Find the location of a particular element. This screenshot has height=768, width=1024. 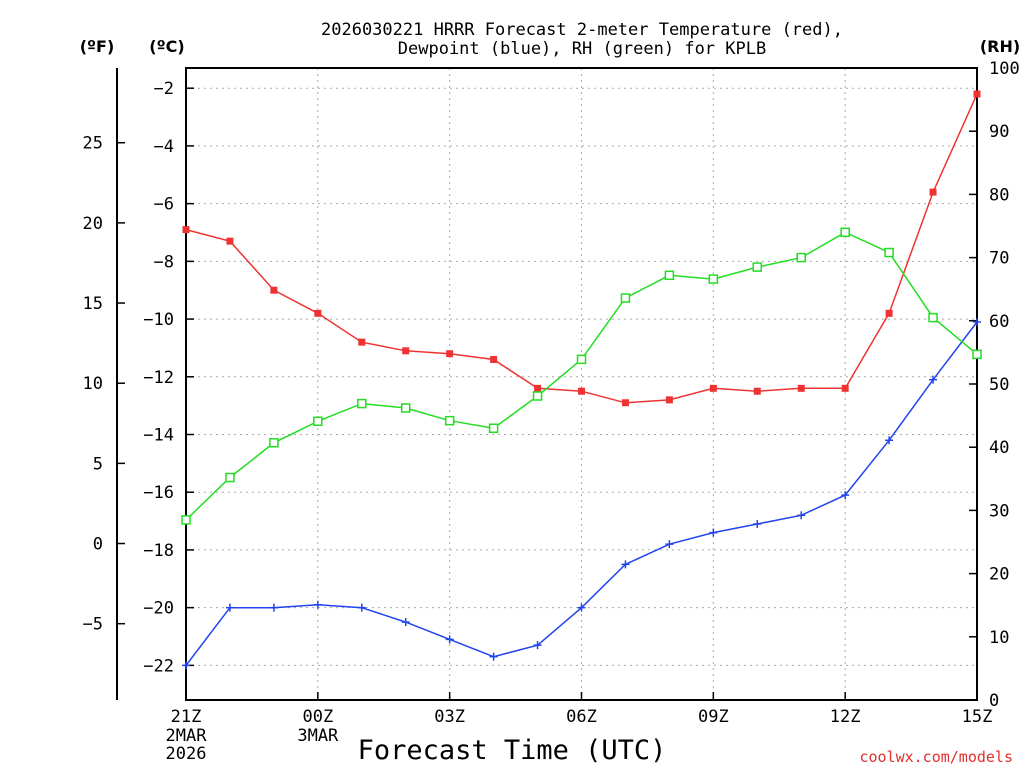

c-tick-label: −22 is located at coordinates (158, 666).